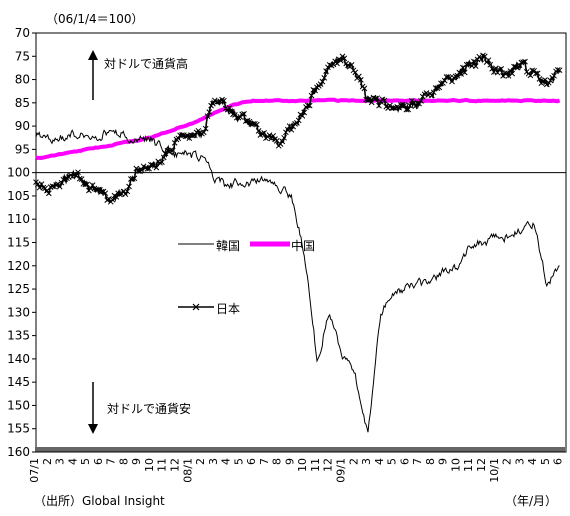 This screenshot has width=570, height=516. What do you see at coordinates (196, 307) in the screenshot?
I see `legend-marker-japan` at bounding box center [196, 307].